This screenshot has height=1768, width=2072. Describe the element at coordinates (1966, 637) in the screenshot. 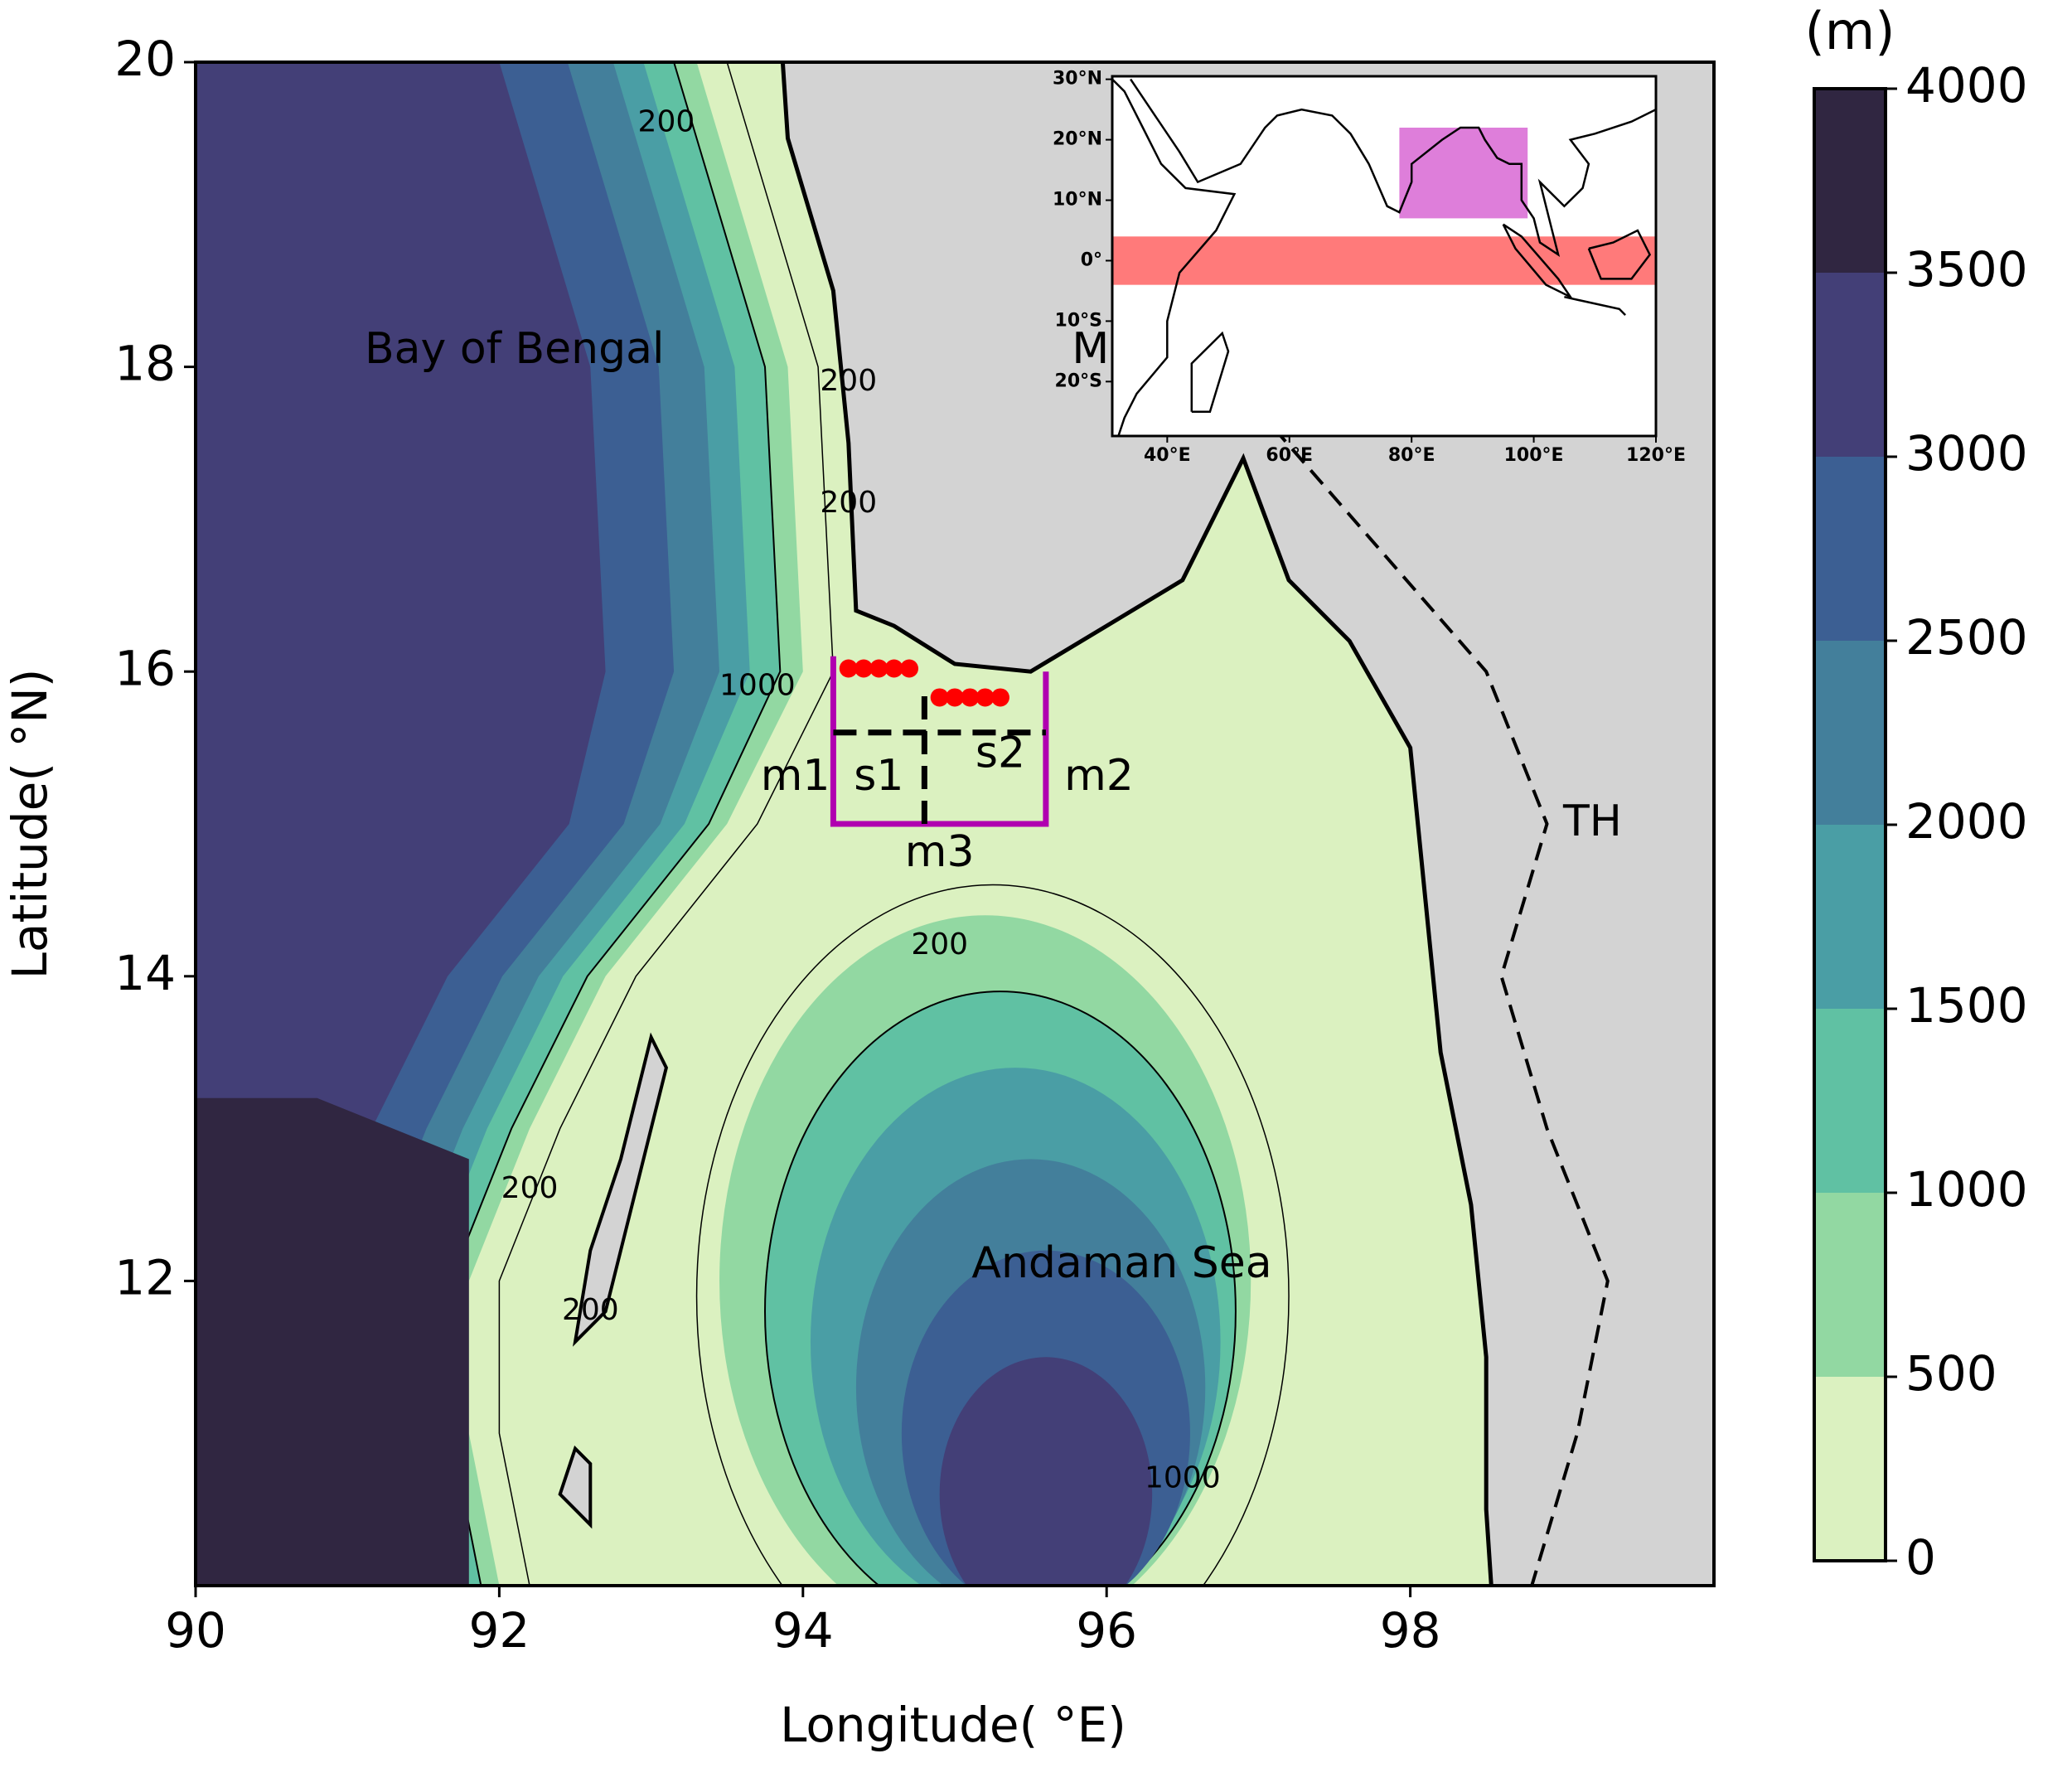

I see `colorbar-tick-label: 2500` at that location.